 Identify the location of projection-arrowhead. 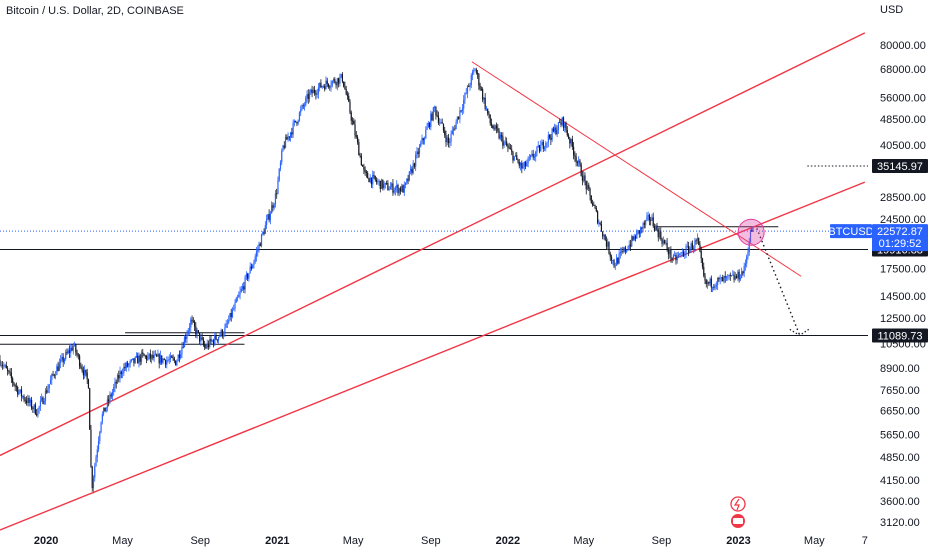
(799, 332).